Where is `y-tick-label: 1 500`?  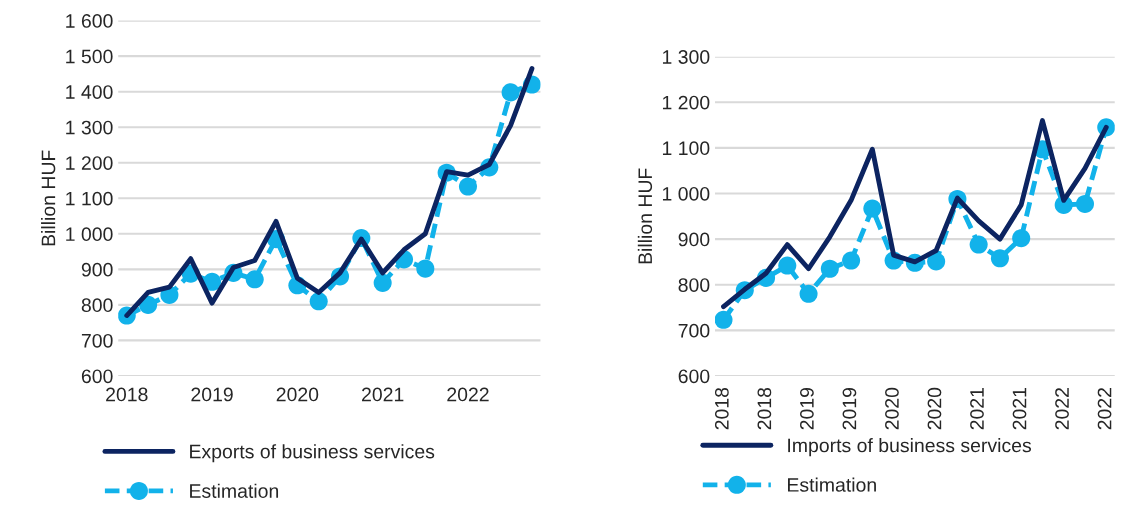
y-tick-label: 1 500 is located at coordinates (89, 56).